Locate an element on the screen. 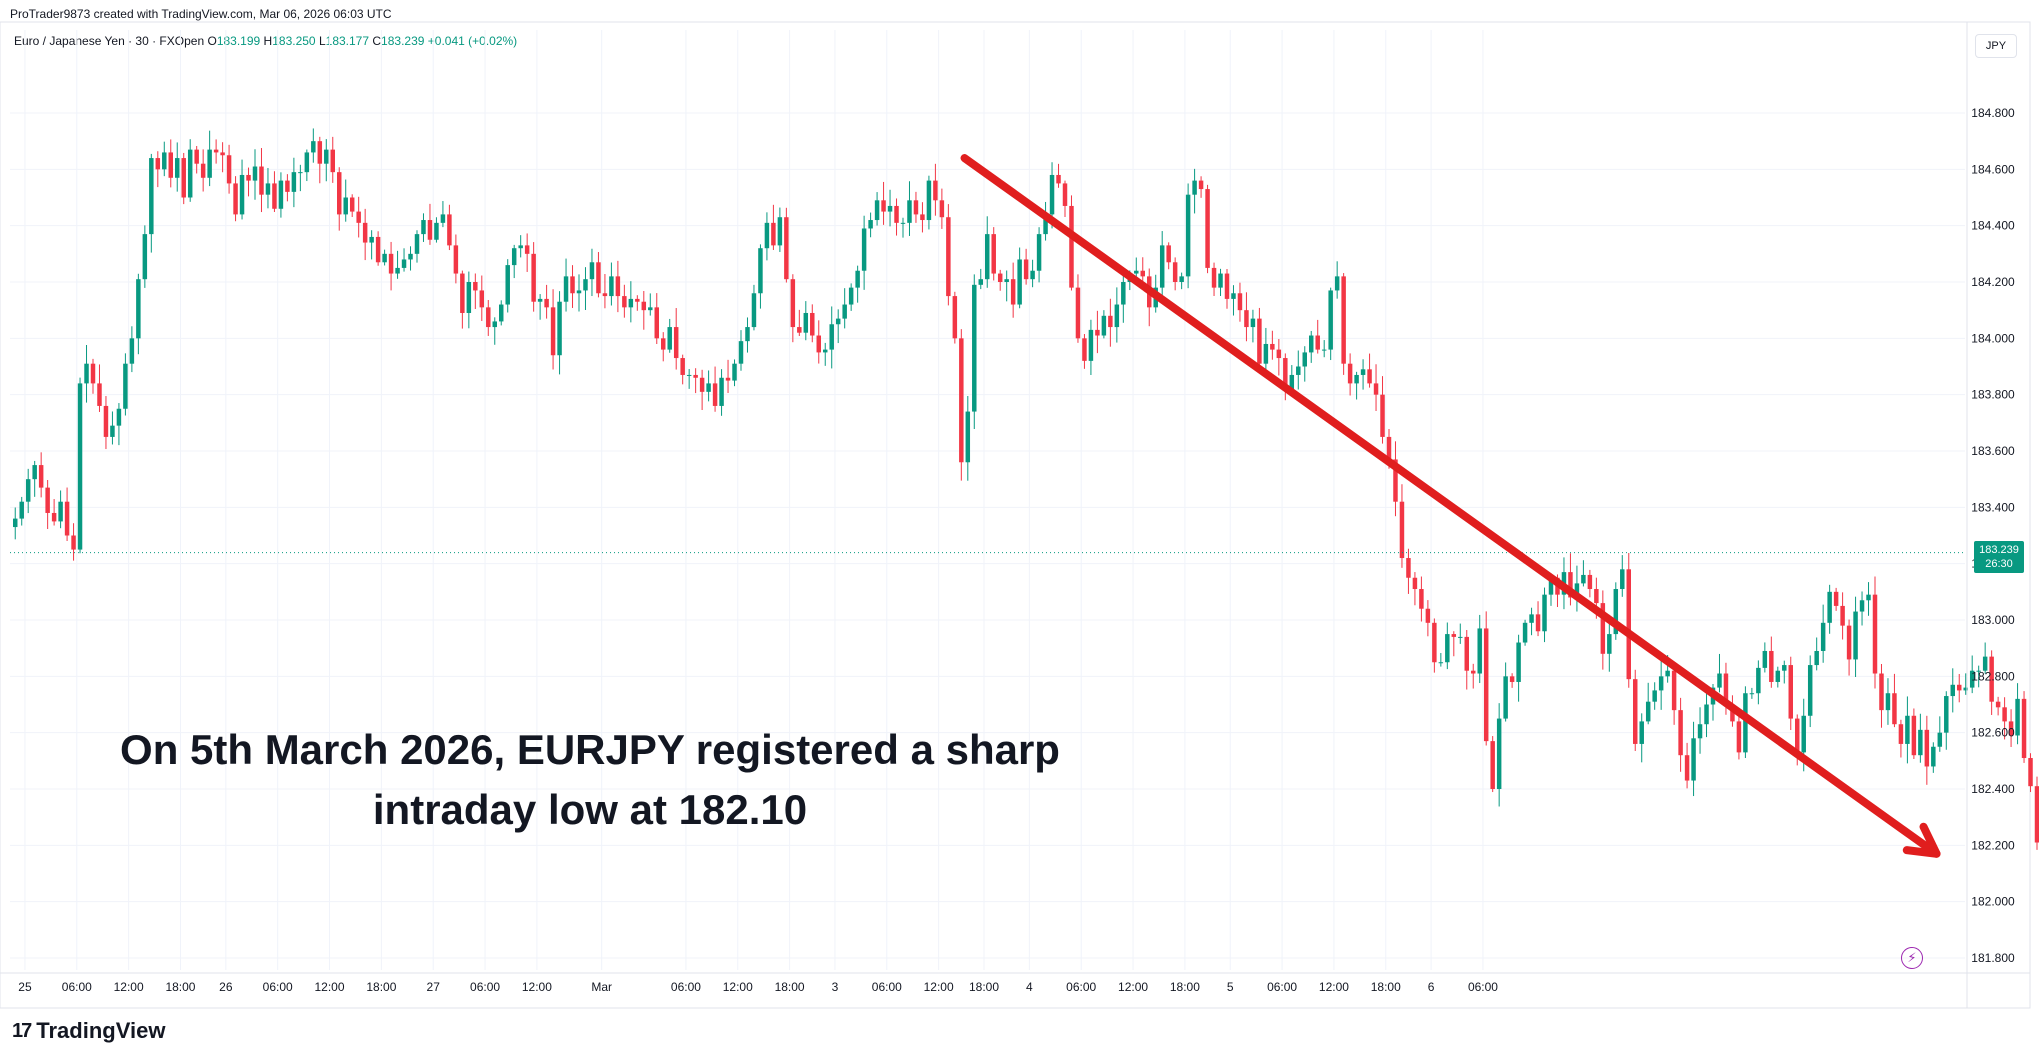 The image size is (2039, 1059). lightning-icon: ⚡ is located at coordinates (1912, 958).